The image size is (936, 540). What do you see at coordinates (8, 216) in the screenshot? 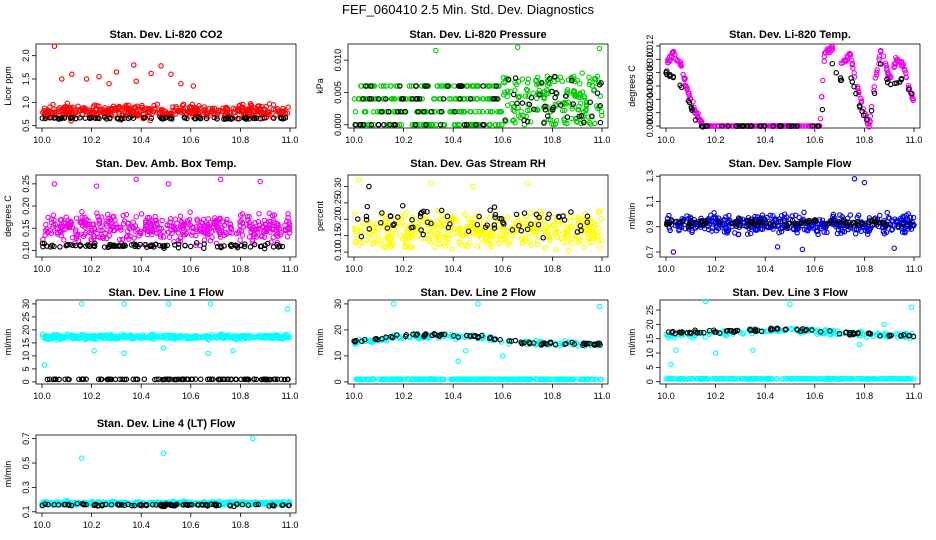
I see `y-axis-label: degrees C` at bounding box center [8, 216].